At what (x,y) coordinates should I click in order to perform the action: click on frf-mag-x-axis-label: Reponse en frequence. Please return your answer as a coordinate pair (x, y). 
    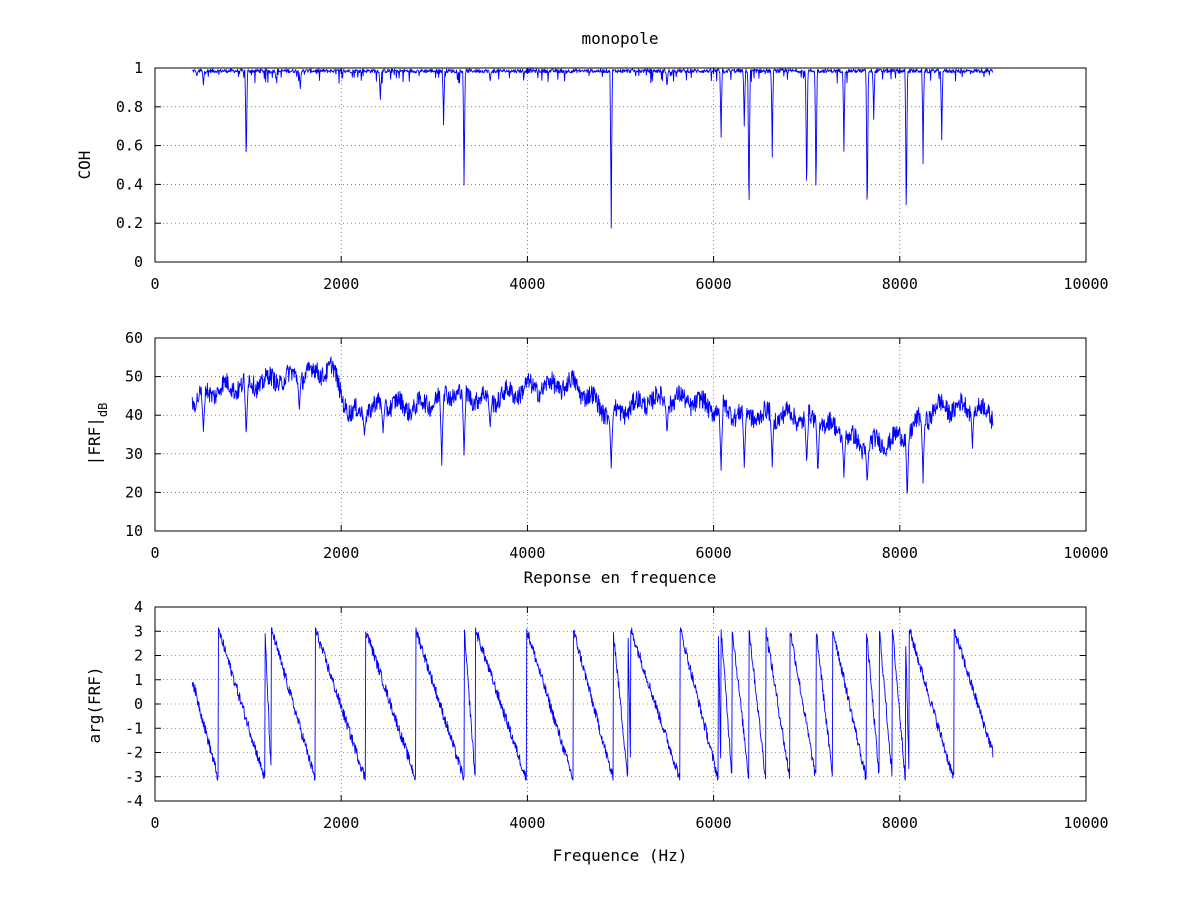
    Looking at the image, I should click on (620, 577).